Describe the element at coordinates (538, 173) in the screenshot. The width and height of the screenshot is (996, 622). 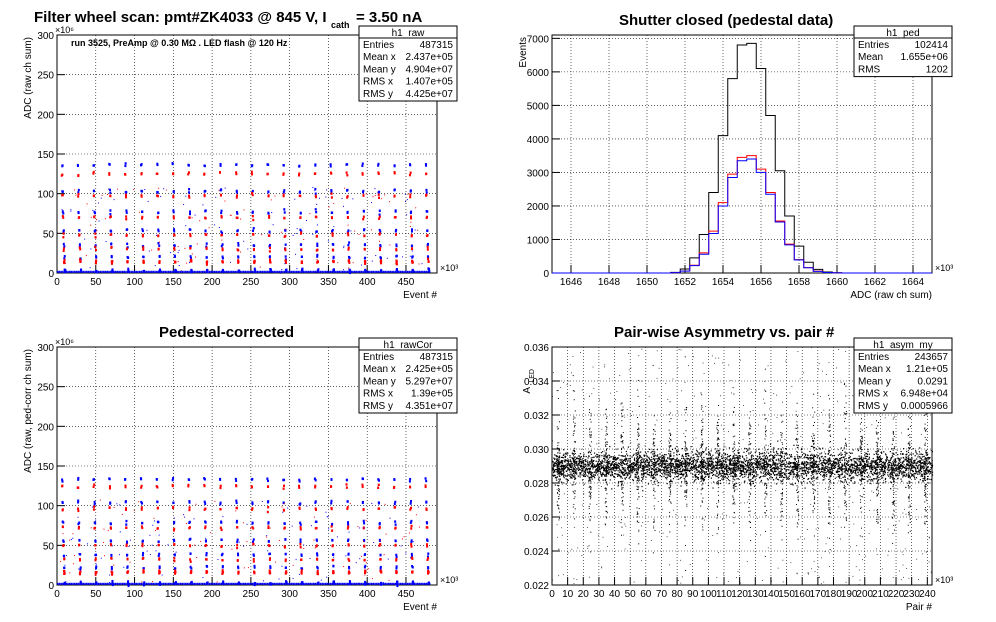
I see `y-tick-label: 3000` at that location.